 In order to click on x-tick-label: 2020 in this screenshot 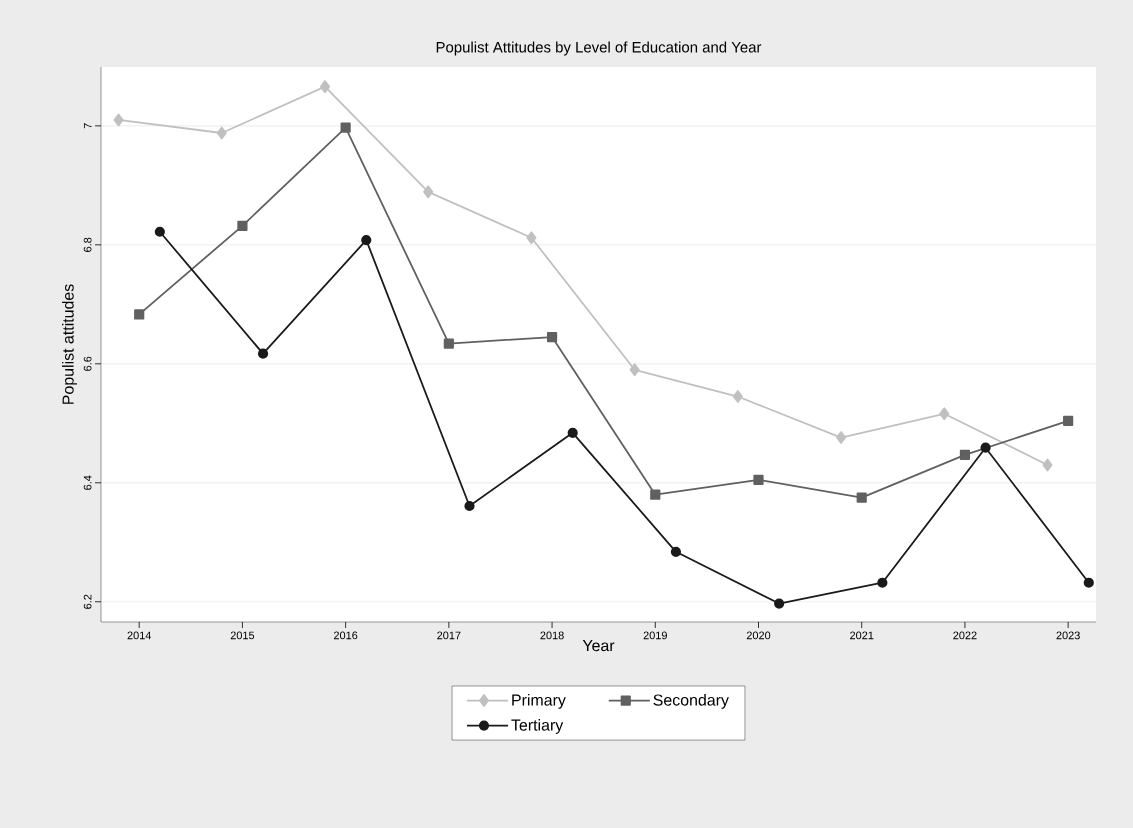, I will do `click(758, 635)`.